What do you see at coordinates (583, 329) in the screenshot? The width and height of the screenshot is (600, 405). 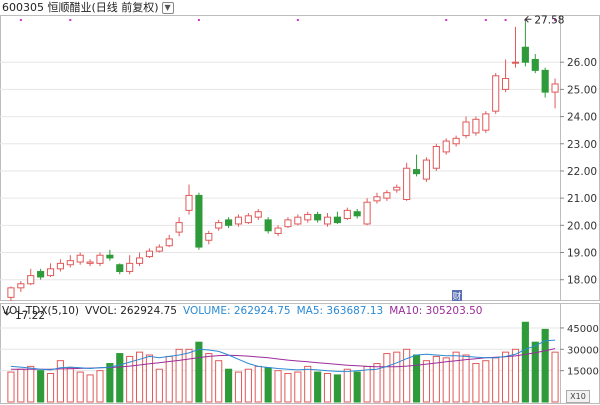 I see `volume-tick-label: 45000` at bounding box center [583, 329].